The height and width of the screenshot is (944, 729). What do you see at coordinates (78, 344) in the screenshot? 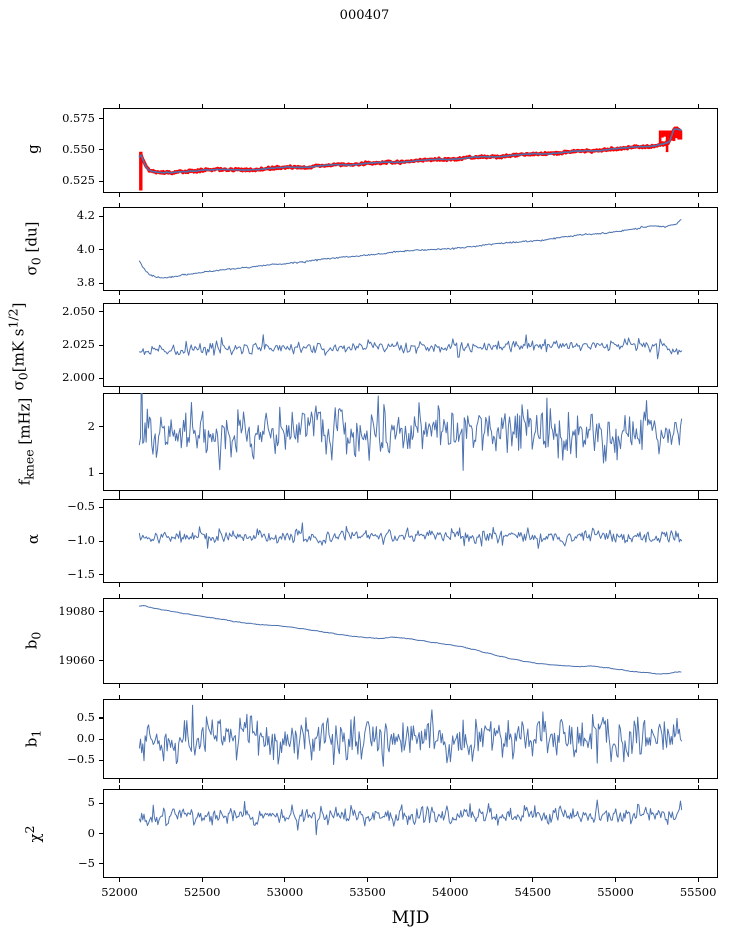
I see `y-tick-label: 2.025` at bounding box center [78, 344].